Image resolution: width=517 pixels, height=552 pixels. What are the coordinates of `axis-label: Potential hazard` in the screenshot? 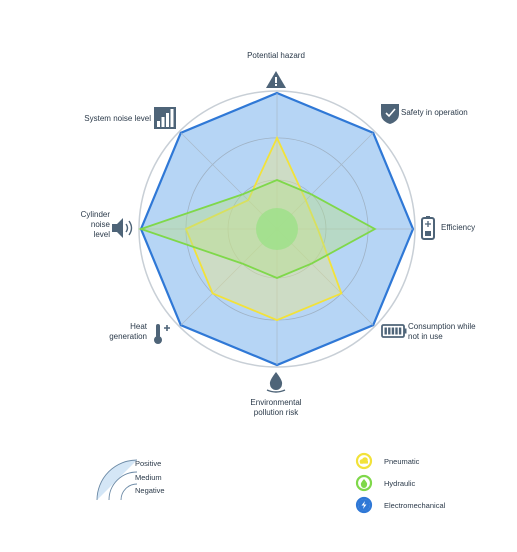 It's located at (276, 55).